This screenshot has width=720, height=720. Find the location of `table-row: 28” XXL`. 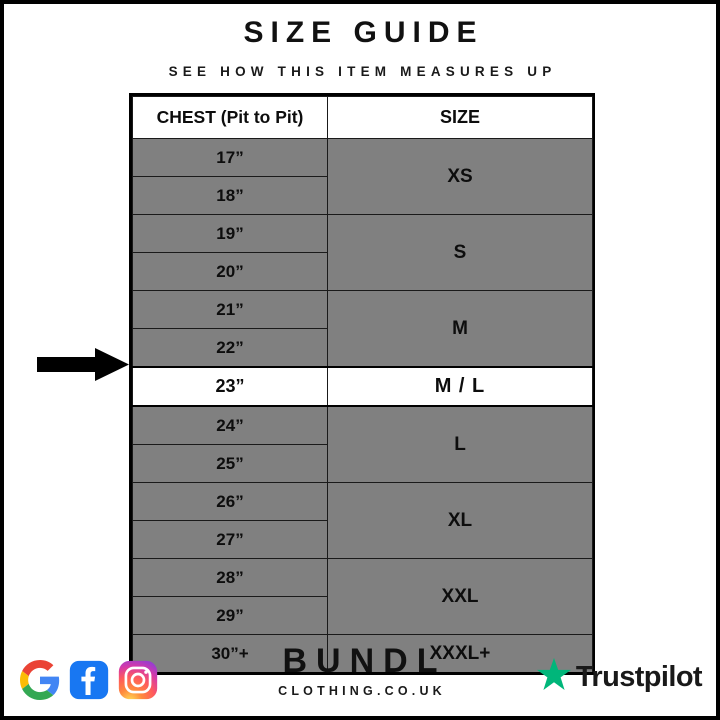

table-row: 28” XXL is located at coordinates (362, 596).